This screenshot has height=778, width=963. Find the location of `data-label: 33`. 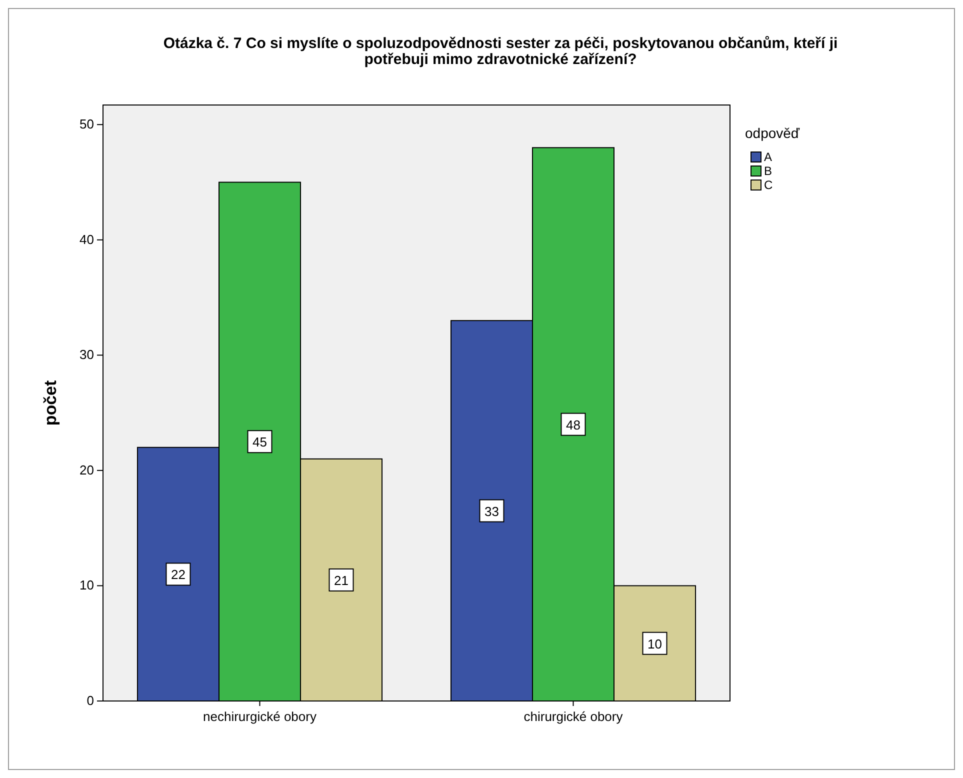

data-label: 33 is located at coordinates (491, 511).